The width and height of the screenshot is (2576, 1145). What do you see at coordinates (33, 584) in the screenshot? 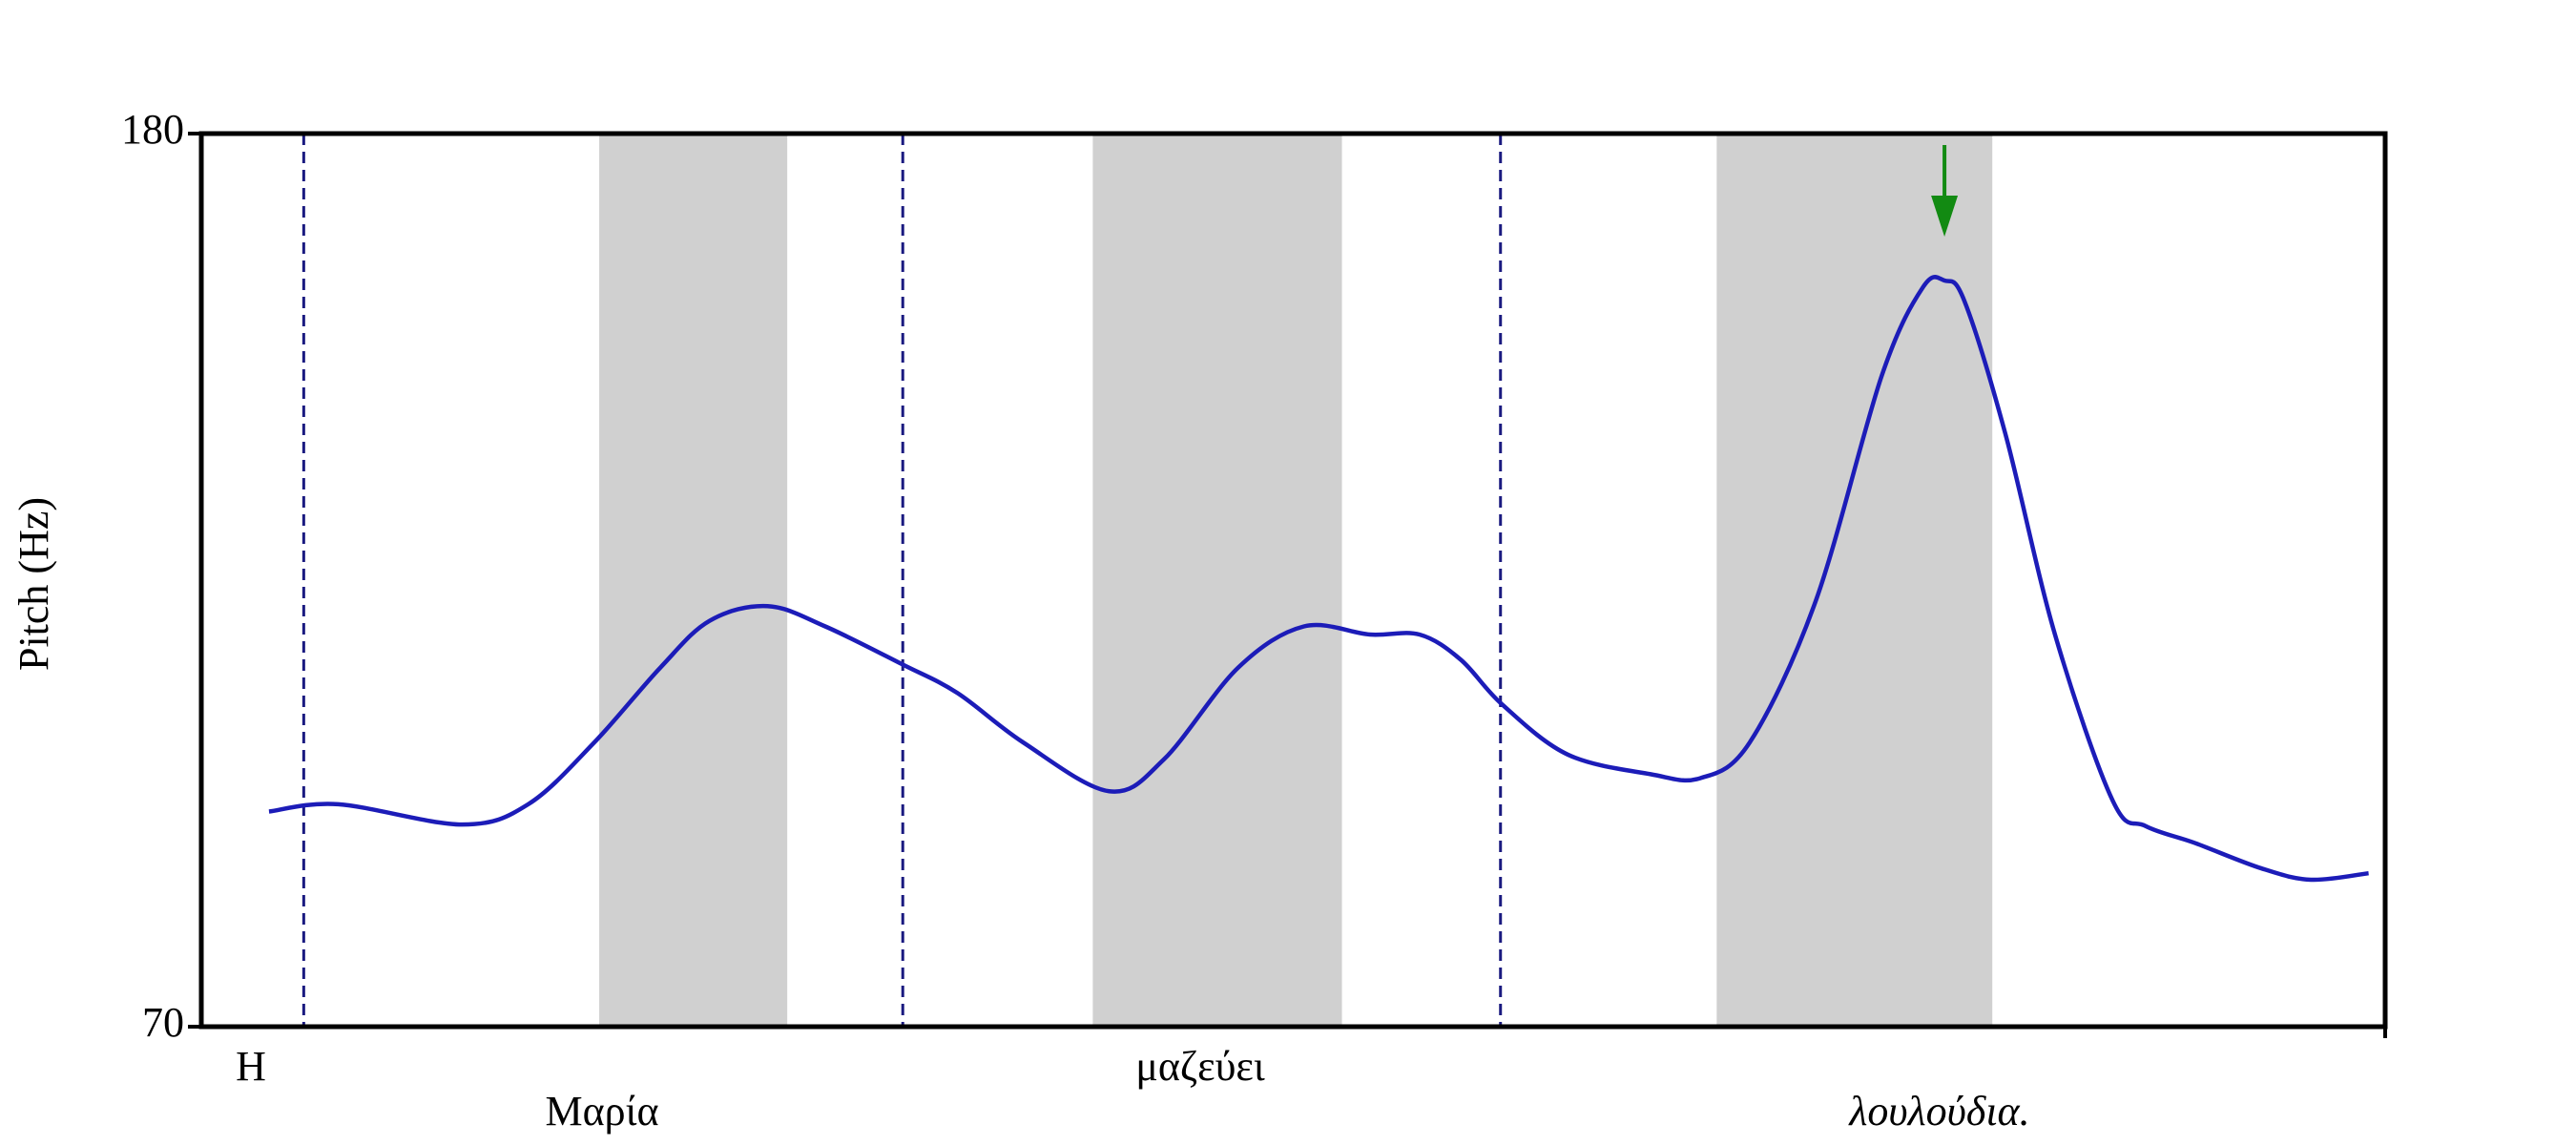
I see `y-axis-label: Pitch (Hz)` at bounding box center [33, 584].